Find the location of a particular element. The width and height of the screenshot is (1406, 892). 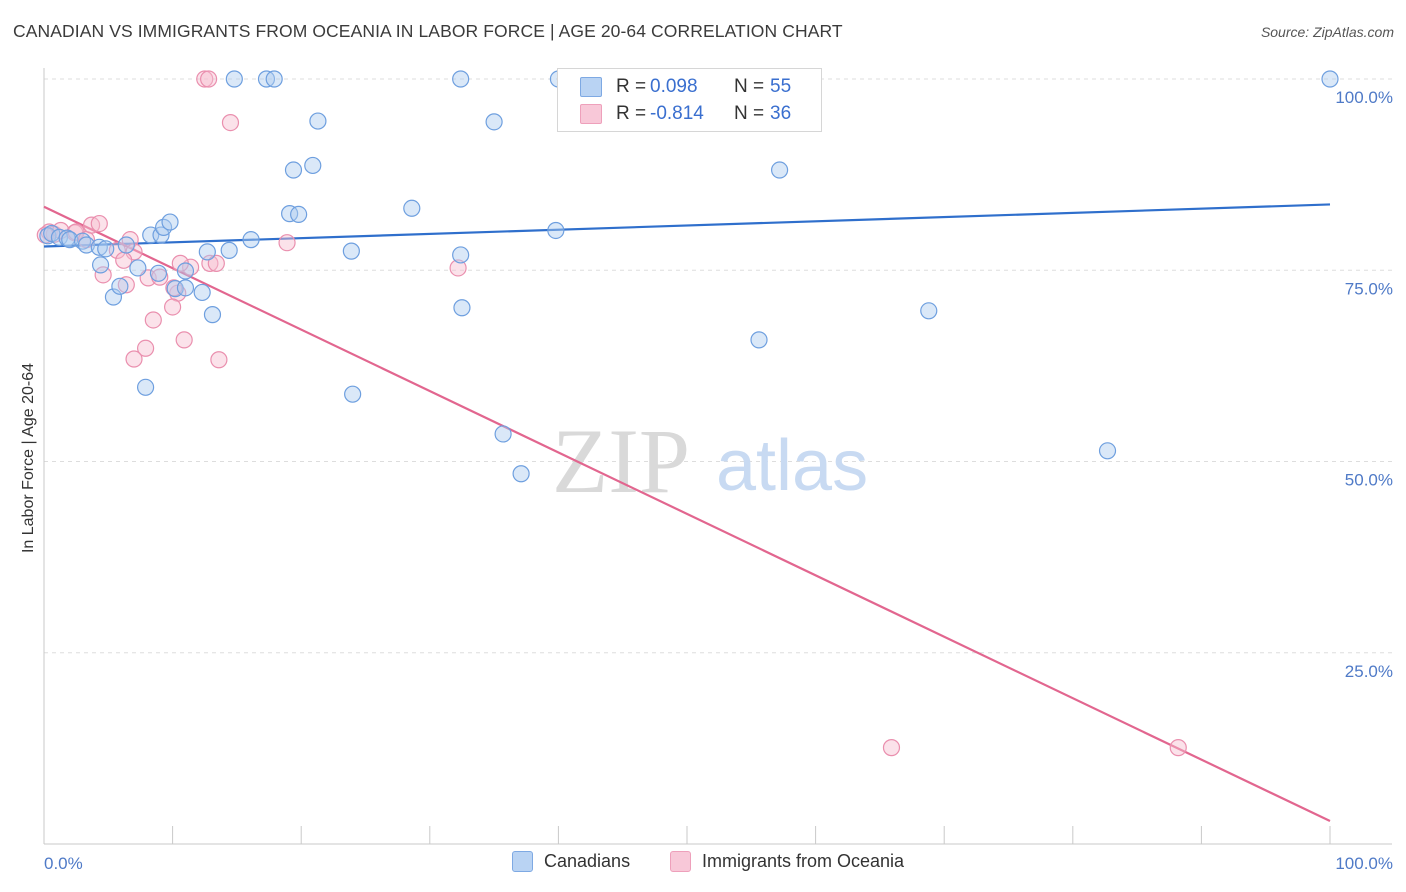

legend-n-value: 55 is located at coordinates (781, 86).